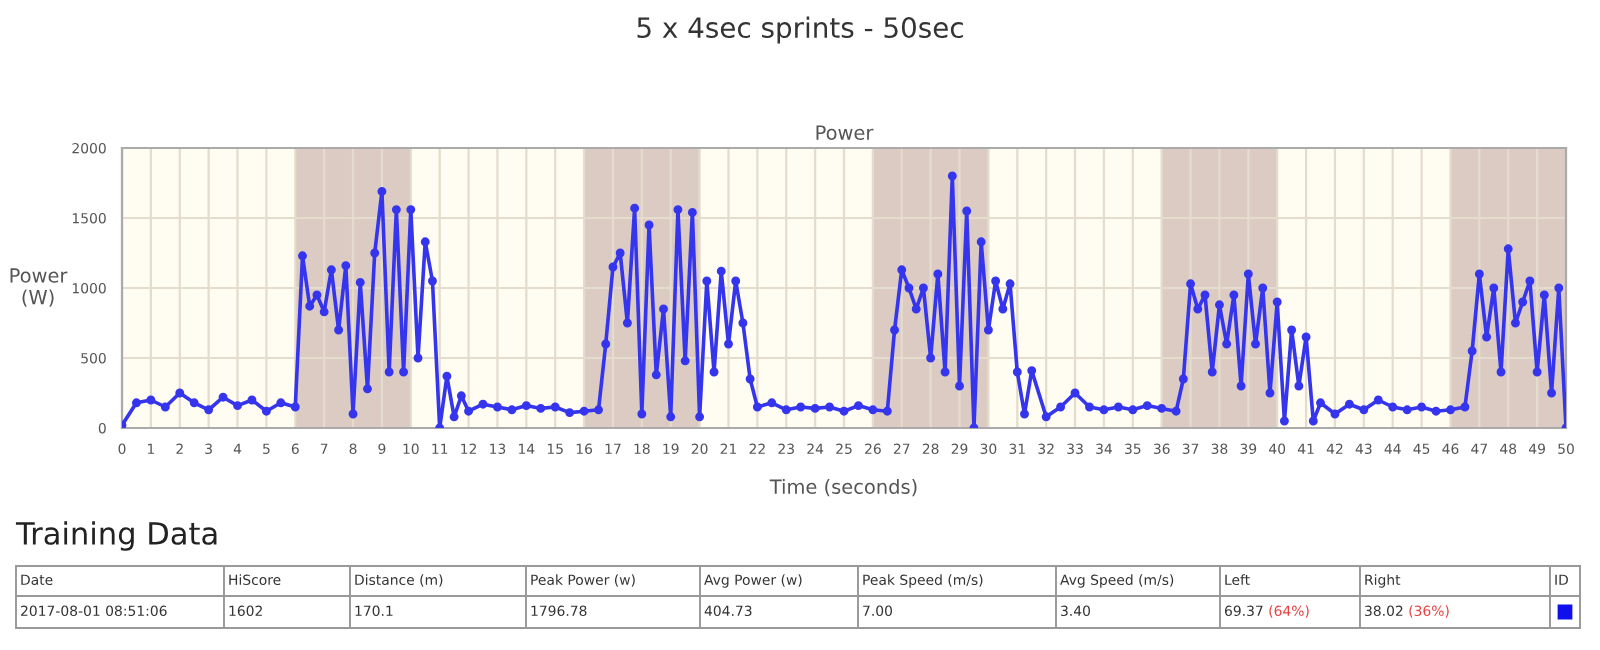 This screenshot has height=650, width=1600. What do you see at coordinates (800, 30) in the screenshot?
I see `chart-title: 5 x 4sec sprints - 50sec` at bounding box center [800, 30].